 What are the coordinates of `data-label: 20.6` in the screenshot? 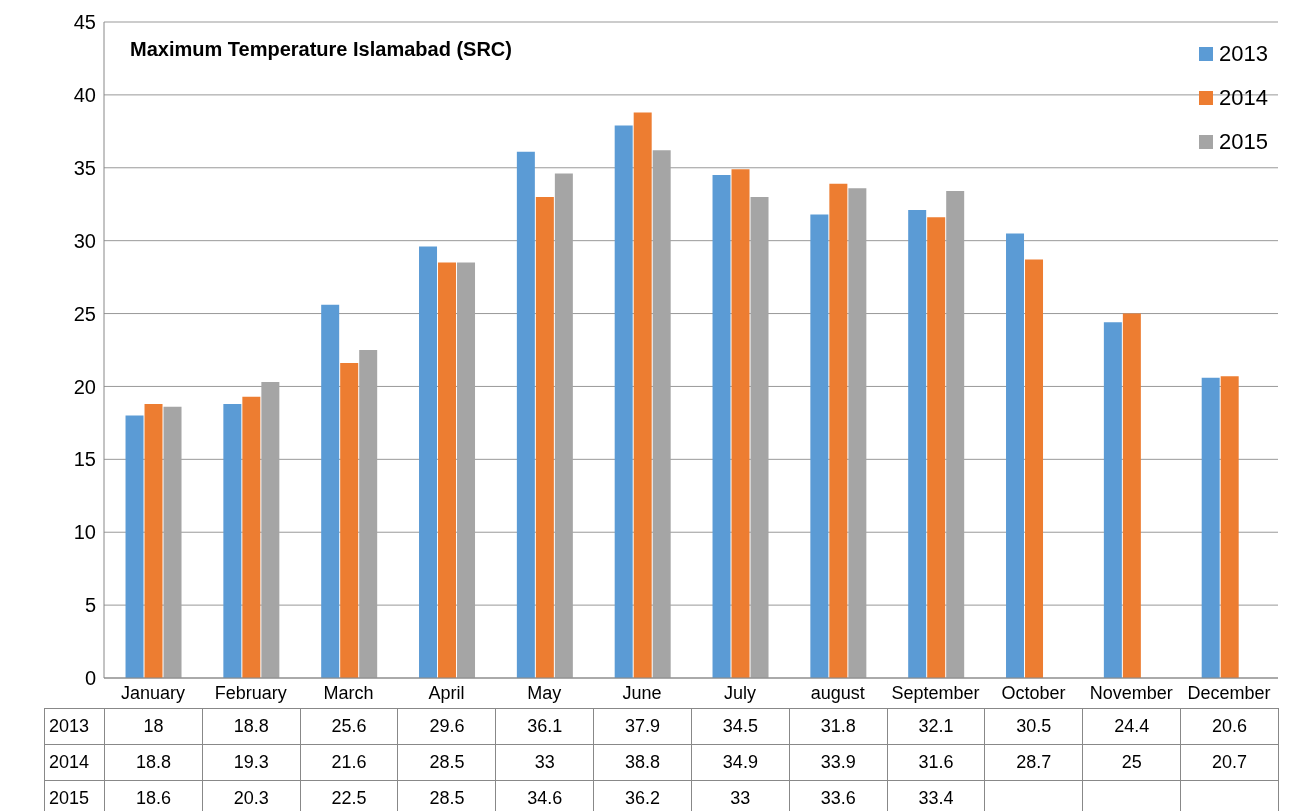 It's located at (1229, 726).